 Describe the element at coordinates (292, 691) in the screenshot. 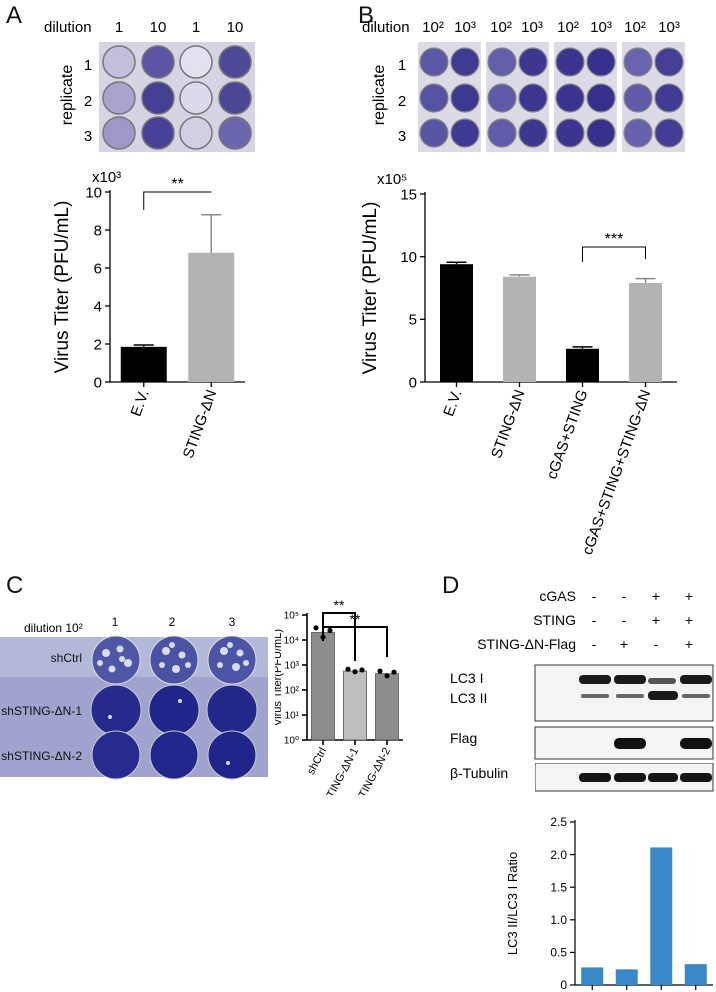

I see `y-tick-label: 10²` at that location.